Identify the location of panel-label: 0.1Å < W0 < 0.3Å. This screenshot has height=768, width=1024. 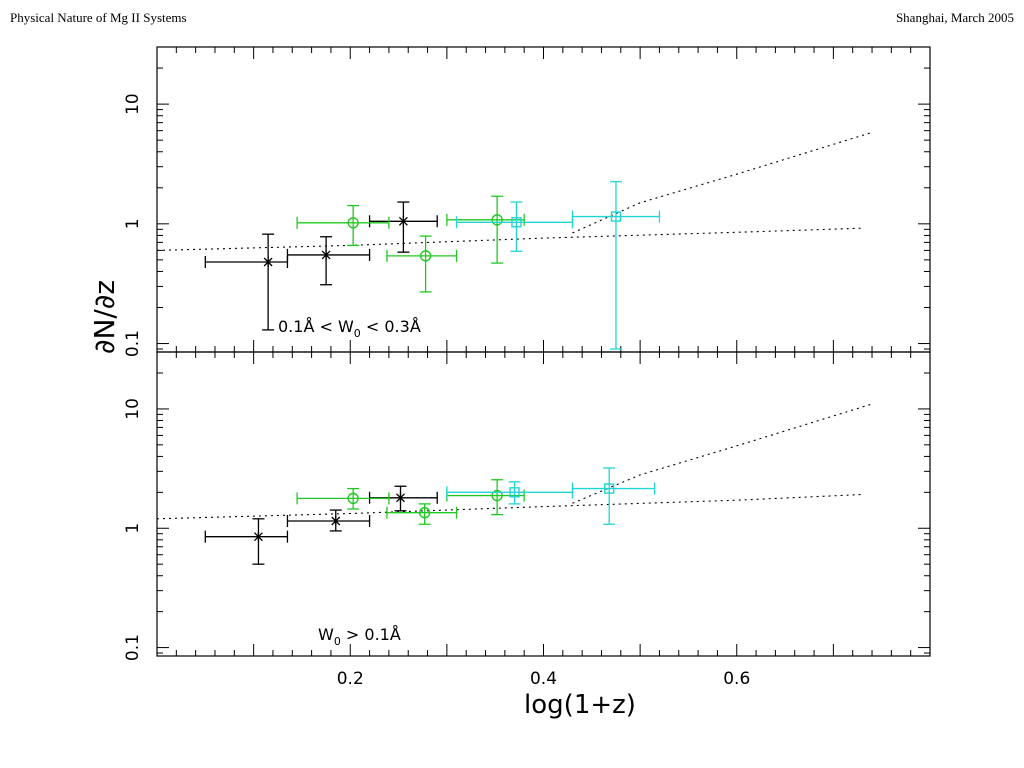
(349, 328).